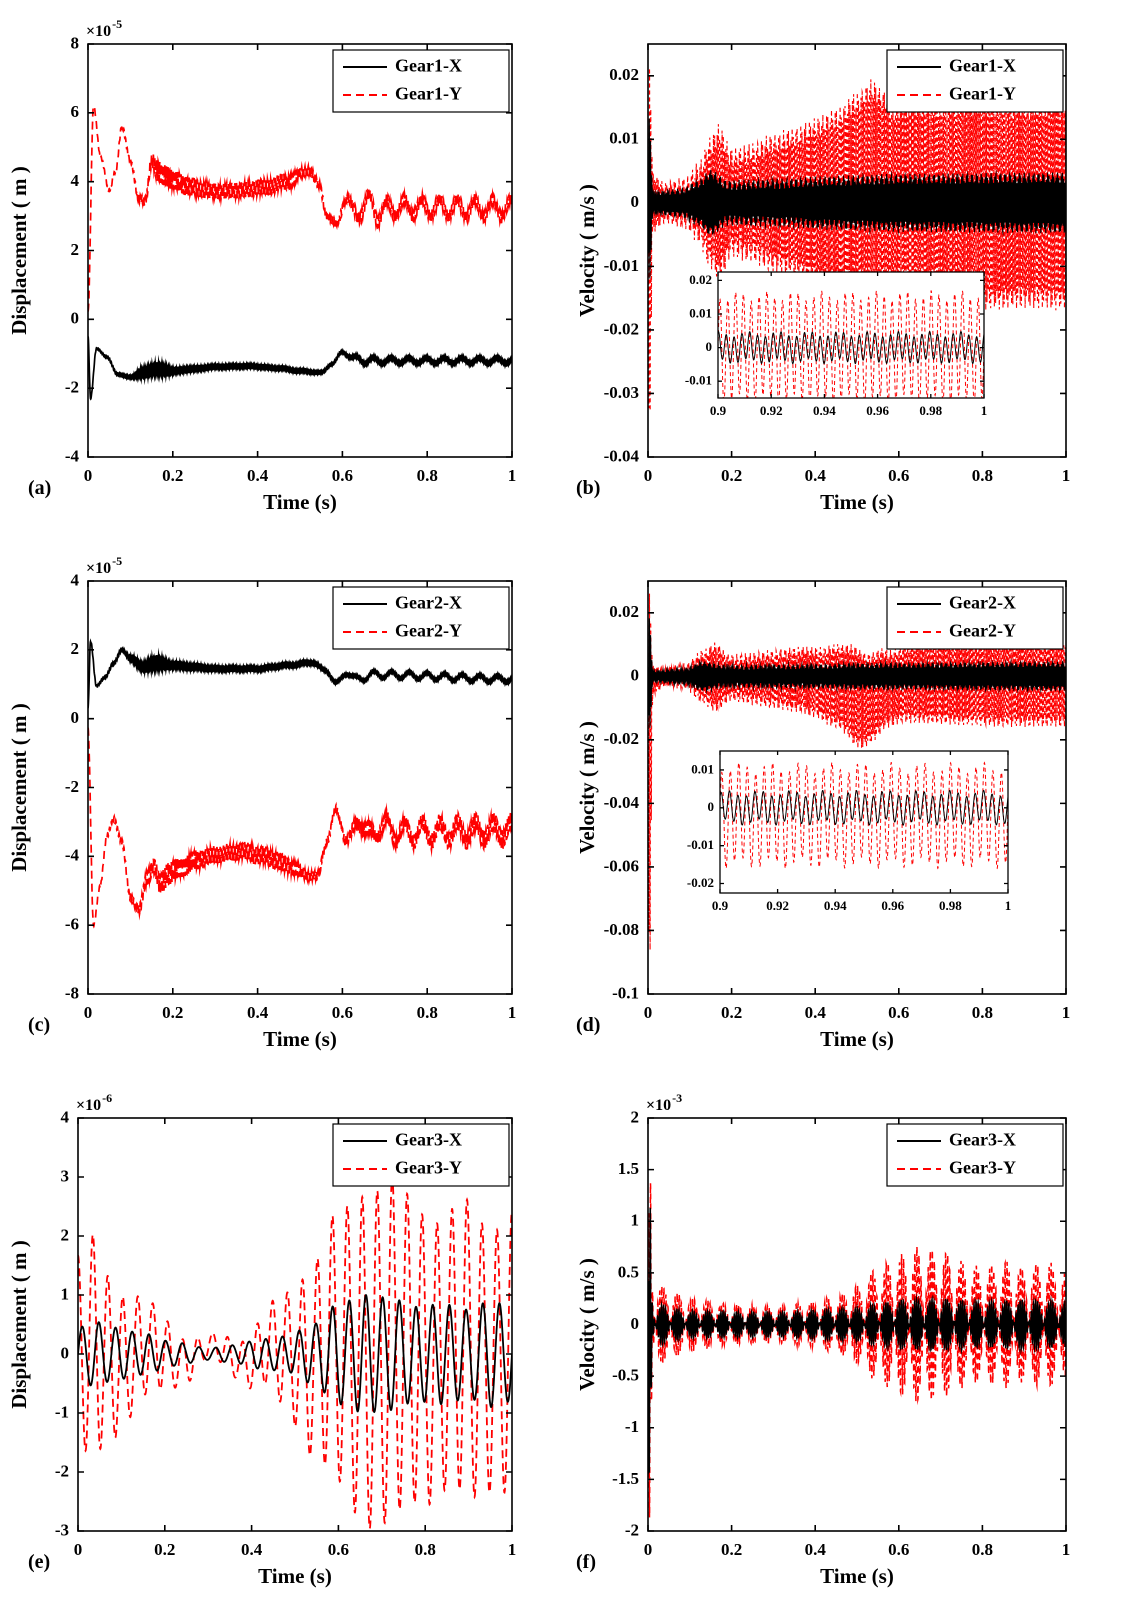 Image resolution: width=1136 pixels, height=1611 pixels. I want to click on panel-letter: (f), so click(586, 1562).